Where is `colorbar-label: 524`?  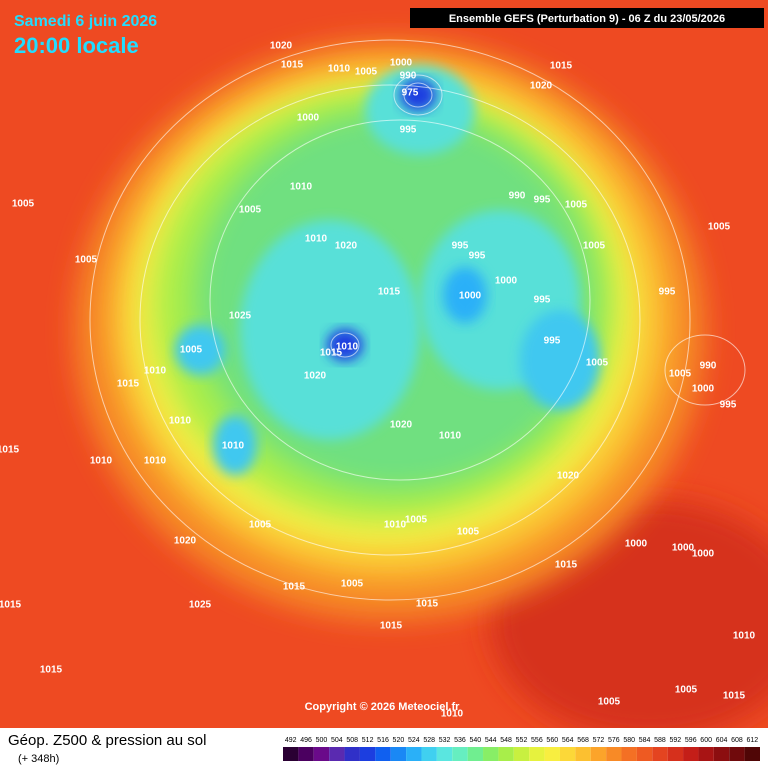
colorbar-label: 524 is located at coordinates (414, 740).